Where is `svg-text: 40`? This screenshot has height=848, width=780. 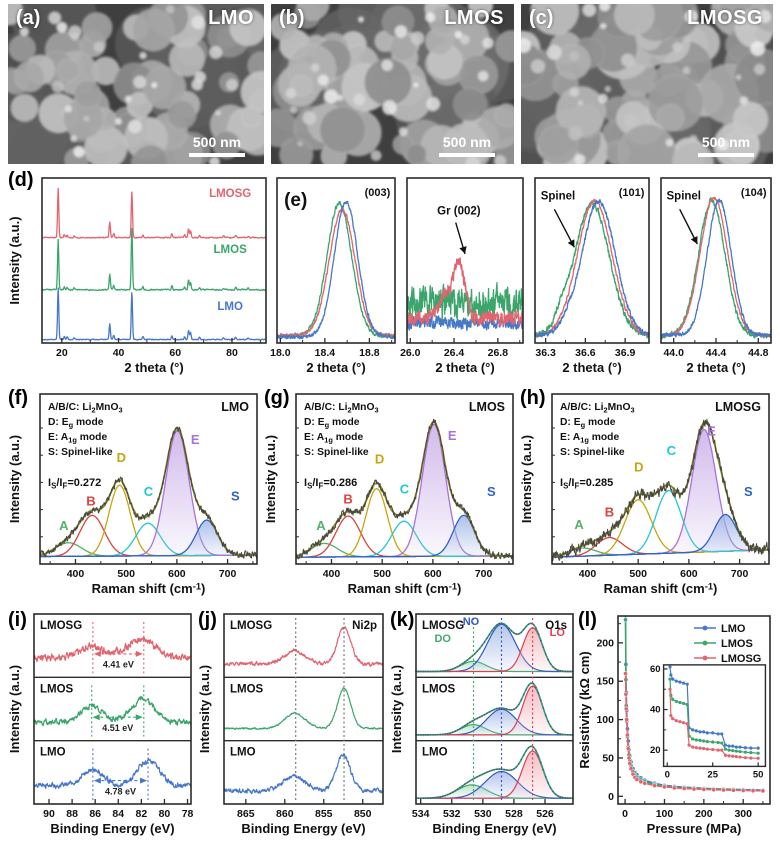 svg-text: 40 is located at coordinates (655, 710).